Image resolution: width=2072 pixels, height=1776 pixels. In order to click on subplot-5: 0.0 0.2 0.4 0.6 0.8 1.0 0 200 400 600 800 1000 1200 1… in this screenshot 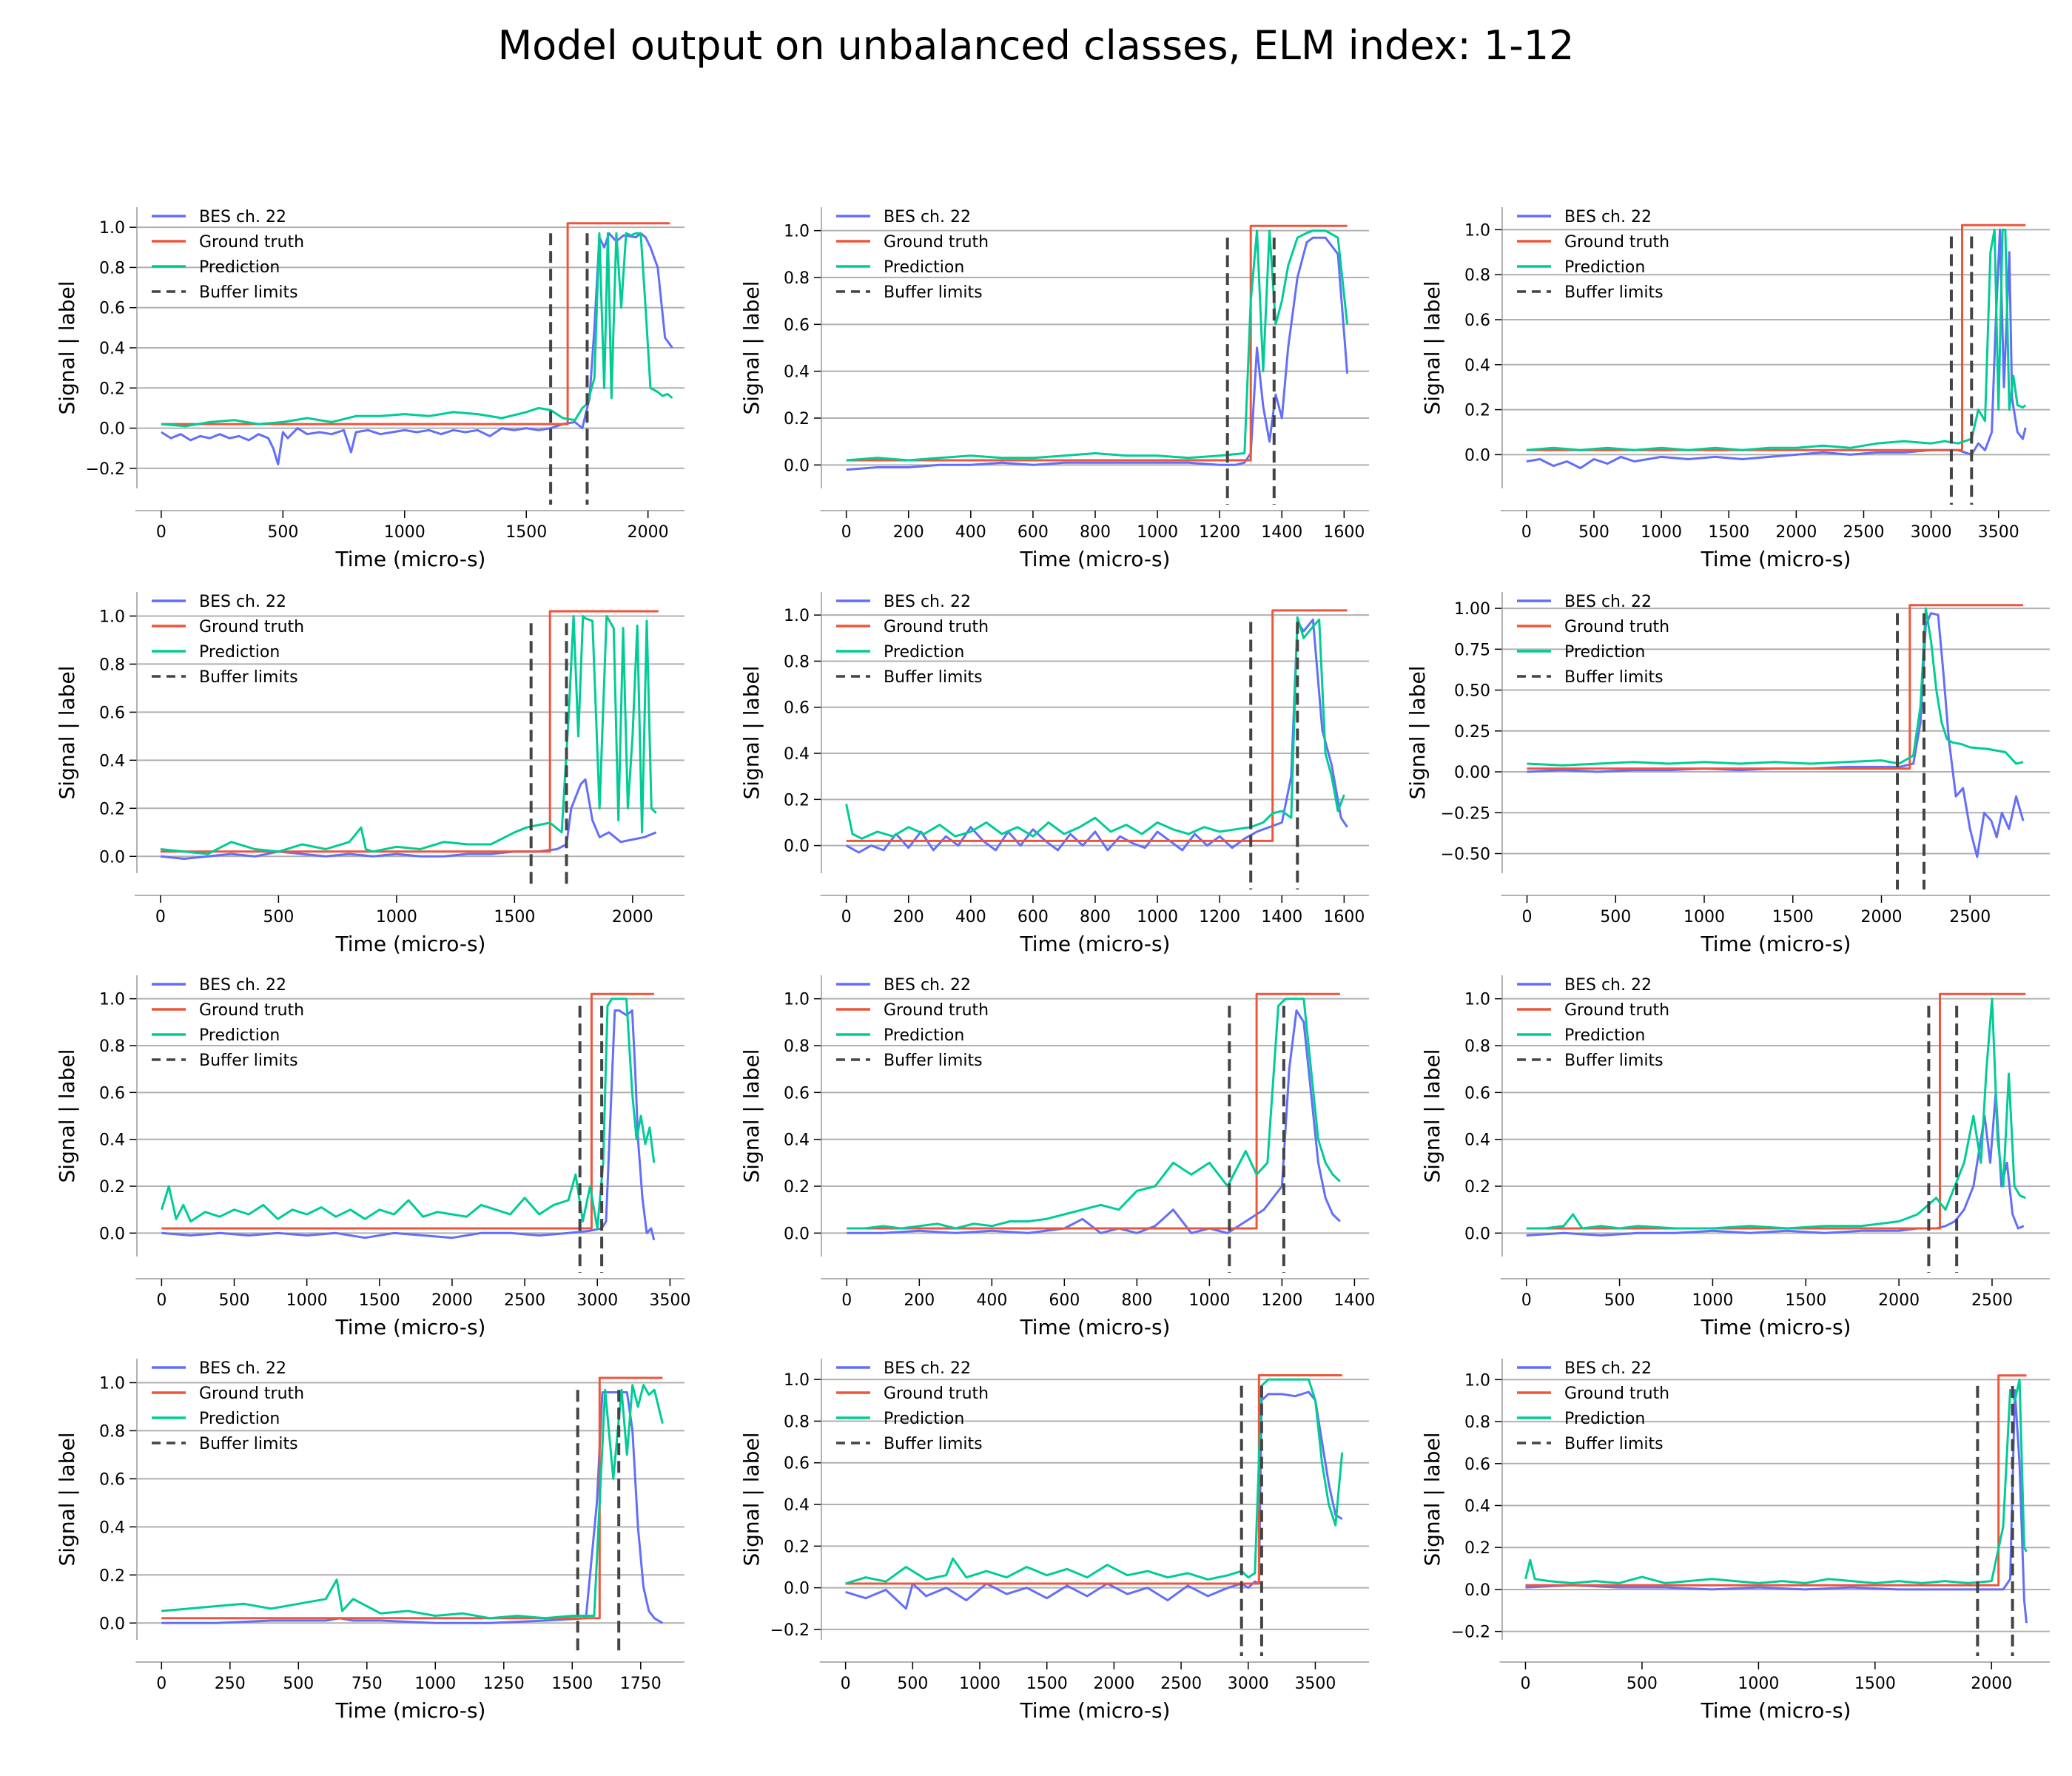, I will do `click(1054, 774)`.